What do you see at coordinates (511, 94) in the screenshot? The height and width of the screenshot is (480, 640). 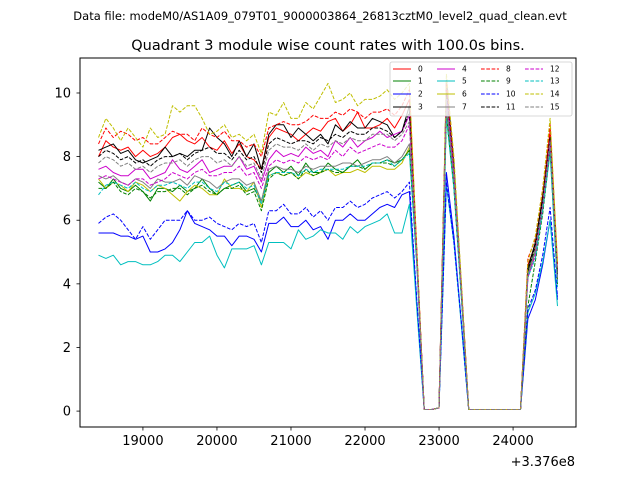 I see `legend-label-10: 10` at bounding box center [511, 94].